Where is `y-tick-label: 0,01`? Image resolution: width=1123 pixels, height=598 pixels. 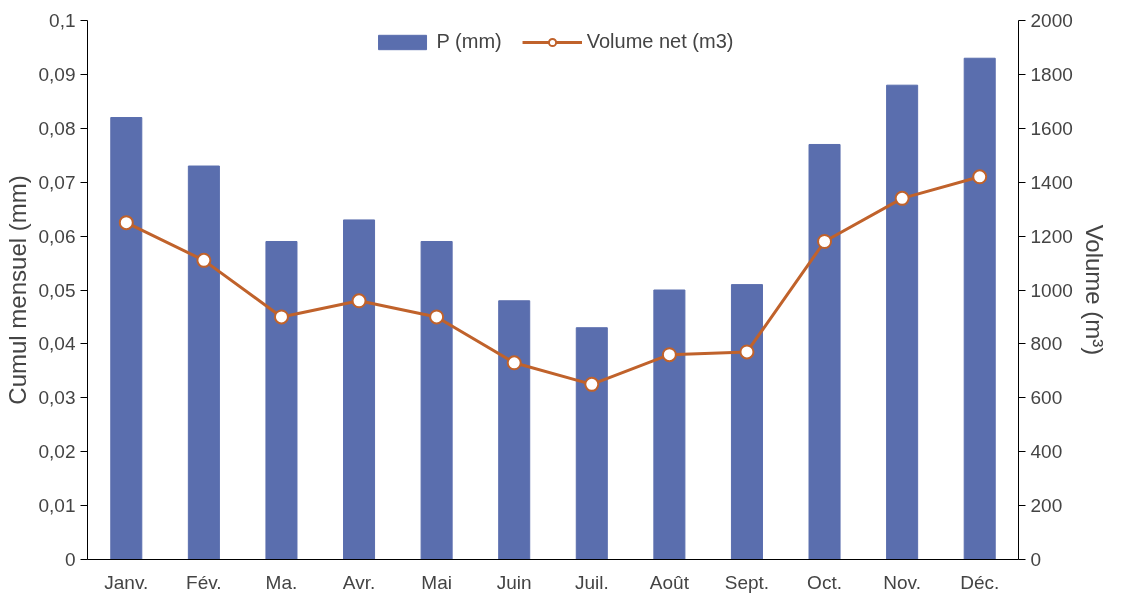
y-tick-label: 0,01 is located at coordinates (57, 506).